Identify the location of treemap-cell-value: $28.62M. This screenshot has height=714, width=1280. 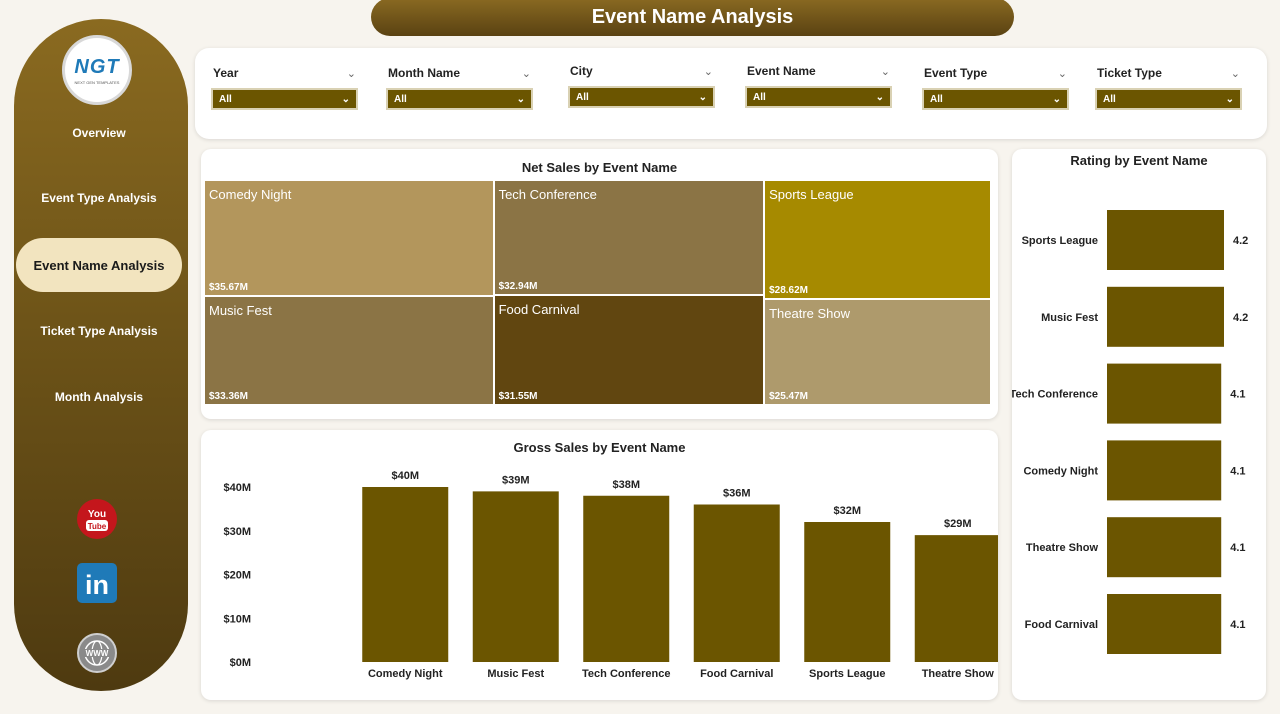
(789, 291).